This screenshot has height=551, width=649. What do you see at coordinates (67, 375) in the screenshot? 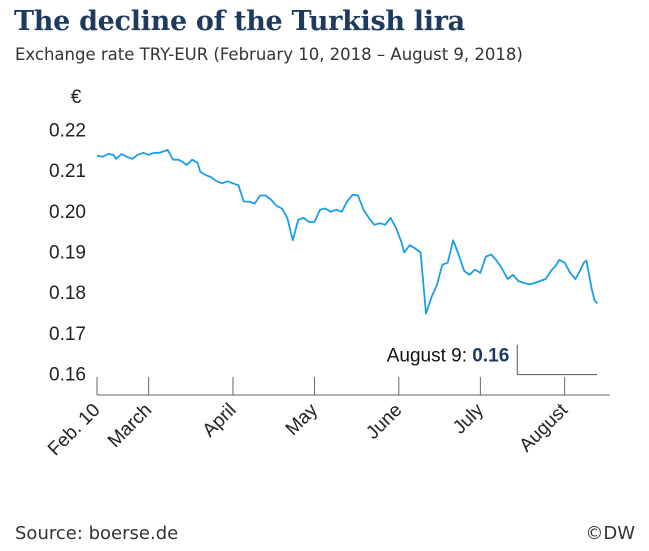
I see `y-tick-label: 0.16` at bounding box center [67, 375].